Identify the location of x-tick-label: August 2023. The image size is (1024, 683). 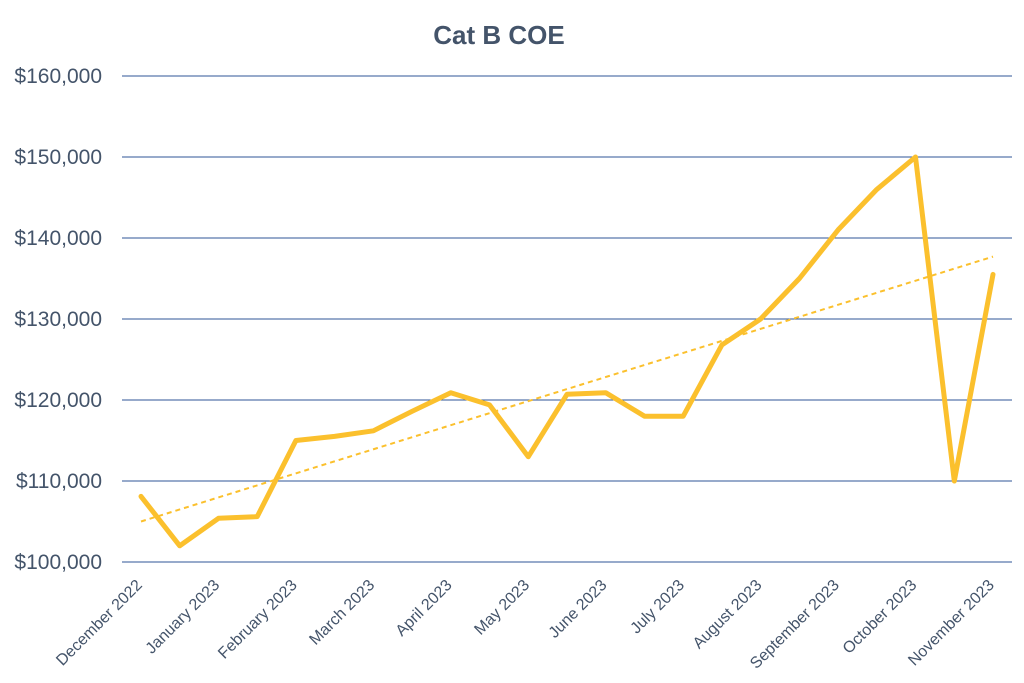
(728, 615).